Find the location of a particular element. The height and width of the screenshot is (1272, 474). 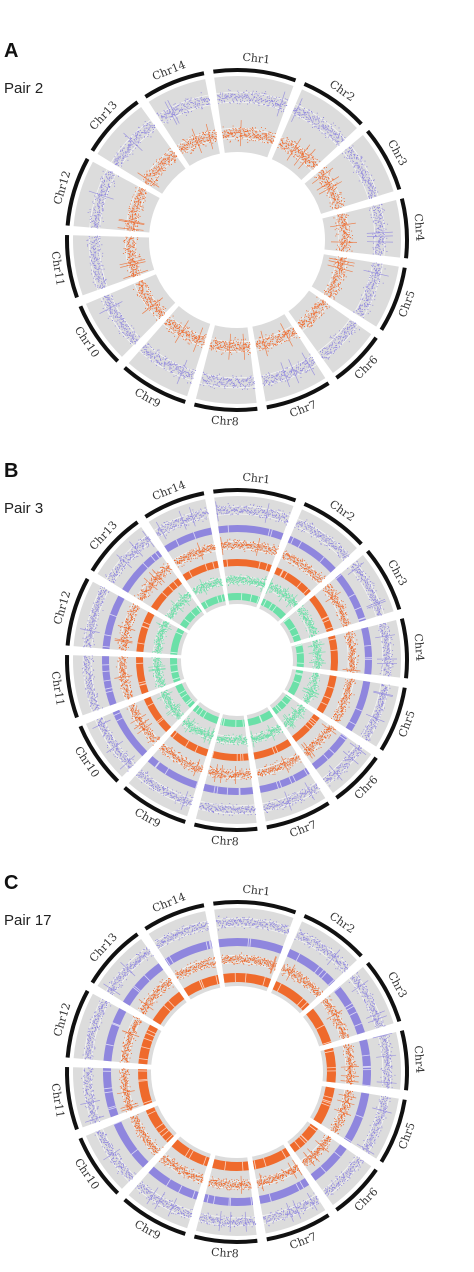

chromosome-sector: Chr11 is located at coordinates (117, 687).